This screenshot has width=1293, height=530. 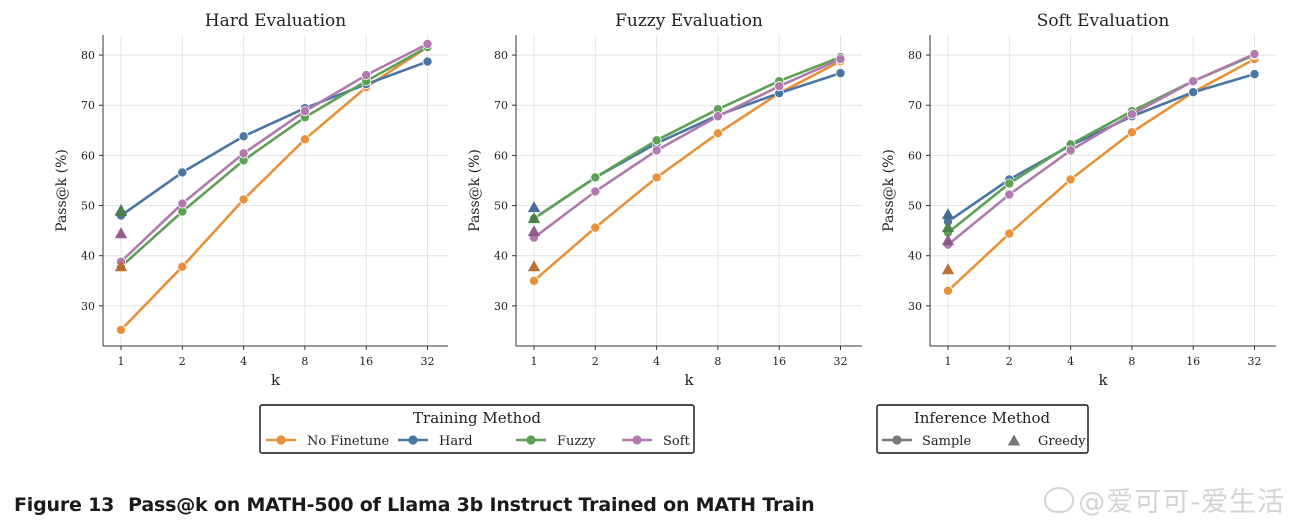 I want to click on legend-training-title: Training Method, so click(x=477, y=418).